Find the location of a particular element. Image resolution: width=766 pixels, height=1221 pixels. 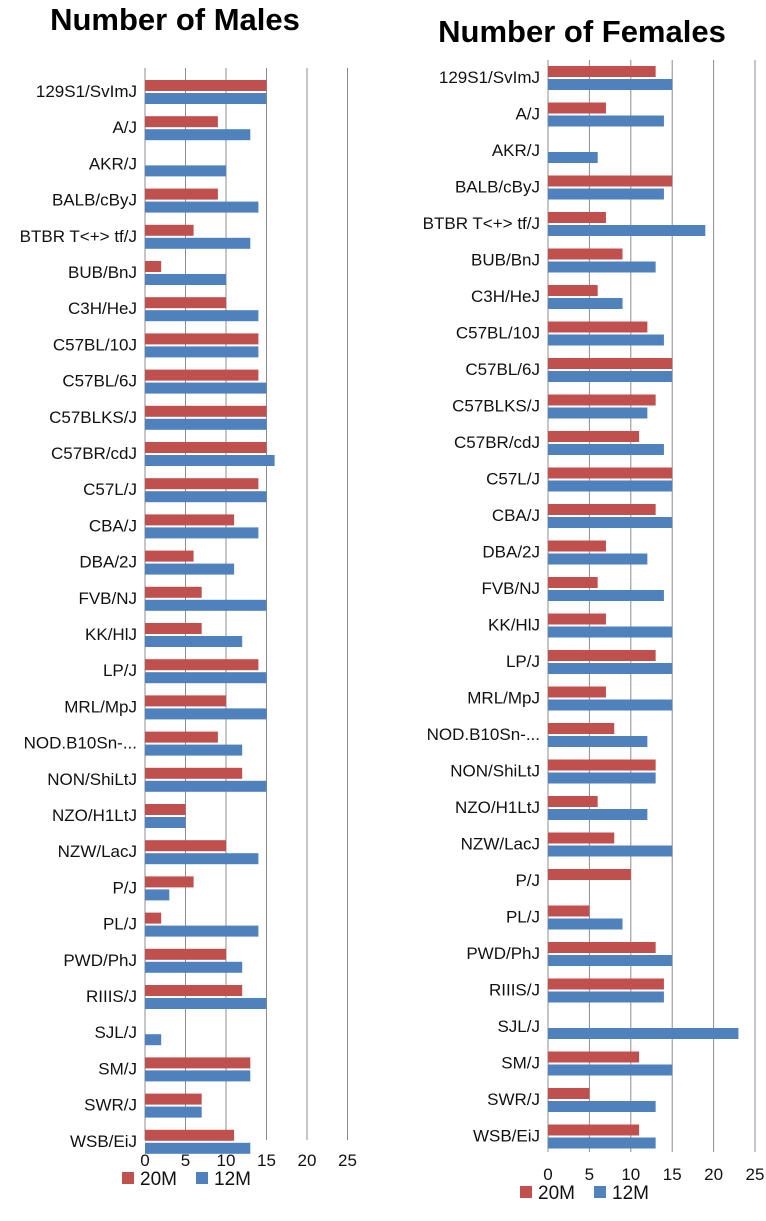

category-label: C57BR/cdJ is located at coordinates (497, 442).